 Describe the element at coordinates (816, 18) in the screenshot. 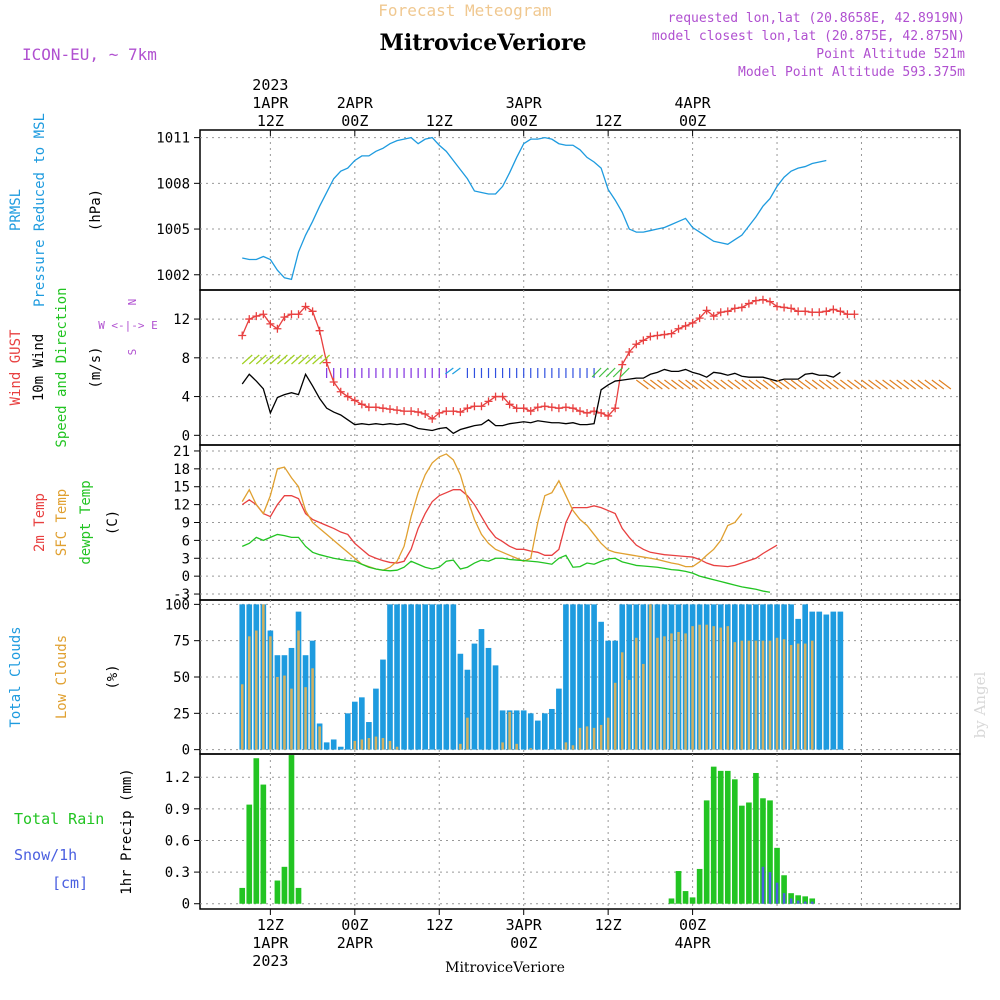

I see `requested-coords: requested lon,lat (20.8658E, 42.8919N)` at that location.